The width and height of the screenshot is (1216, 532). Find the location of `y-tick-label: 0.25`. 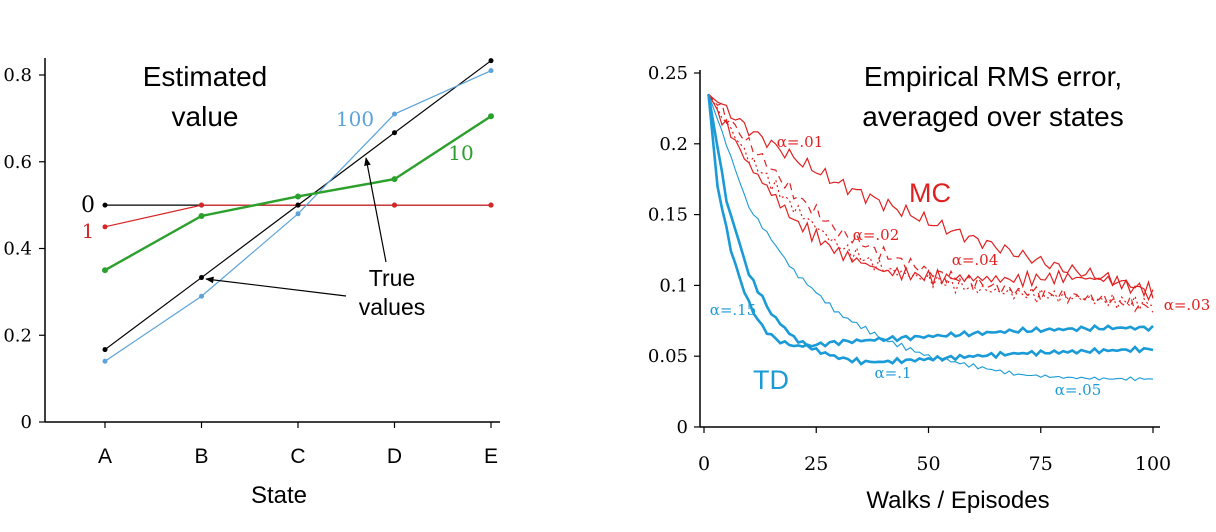

y-tick-label: 0.25 is located at coordinates (668, 73).